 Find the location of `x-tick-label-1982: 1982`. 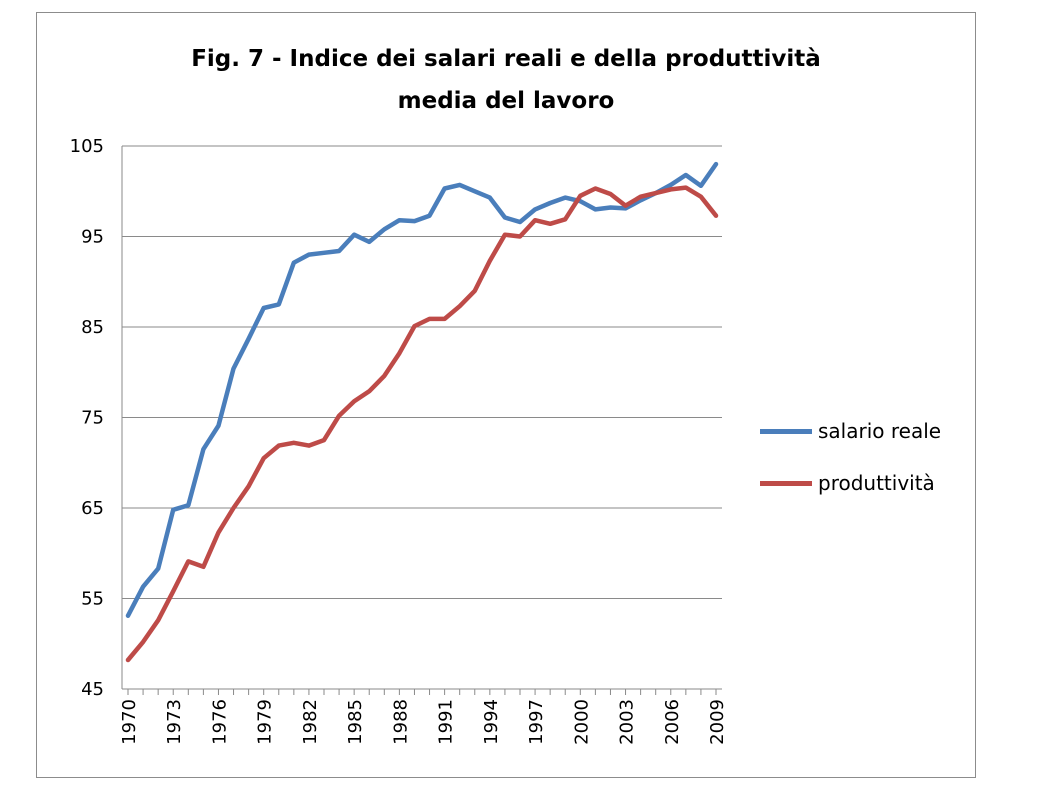

x-tick-label-1982: 1982 is located at coordinates (310, 722).